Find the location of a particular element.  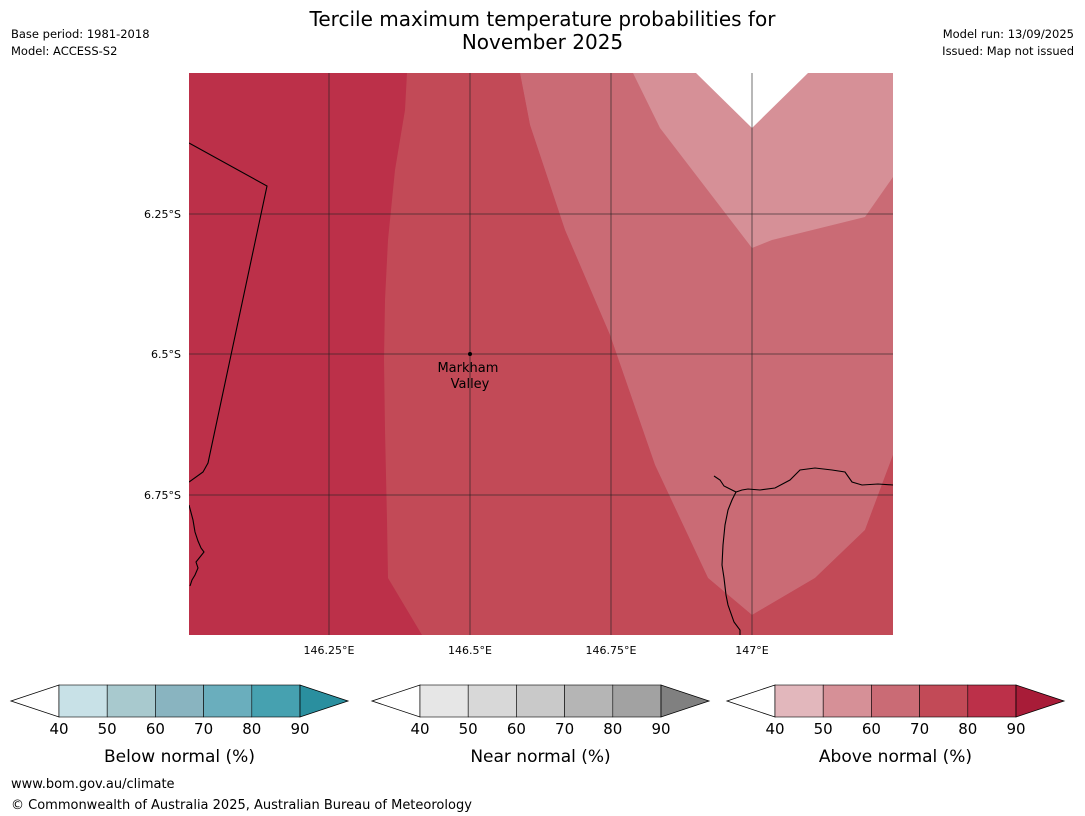

model-run: Model run: 13/09/2025 is located at coordinates (1008, 34).